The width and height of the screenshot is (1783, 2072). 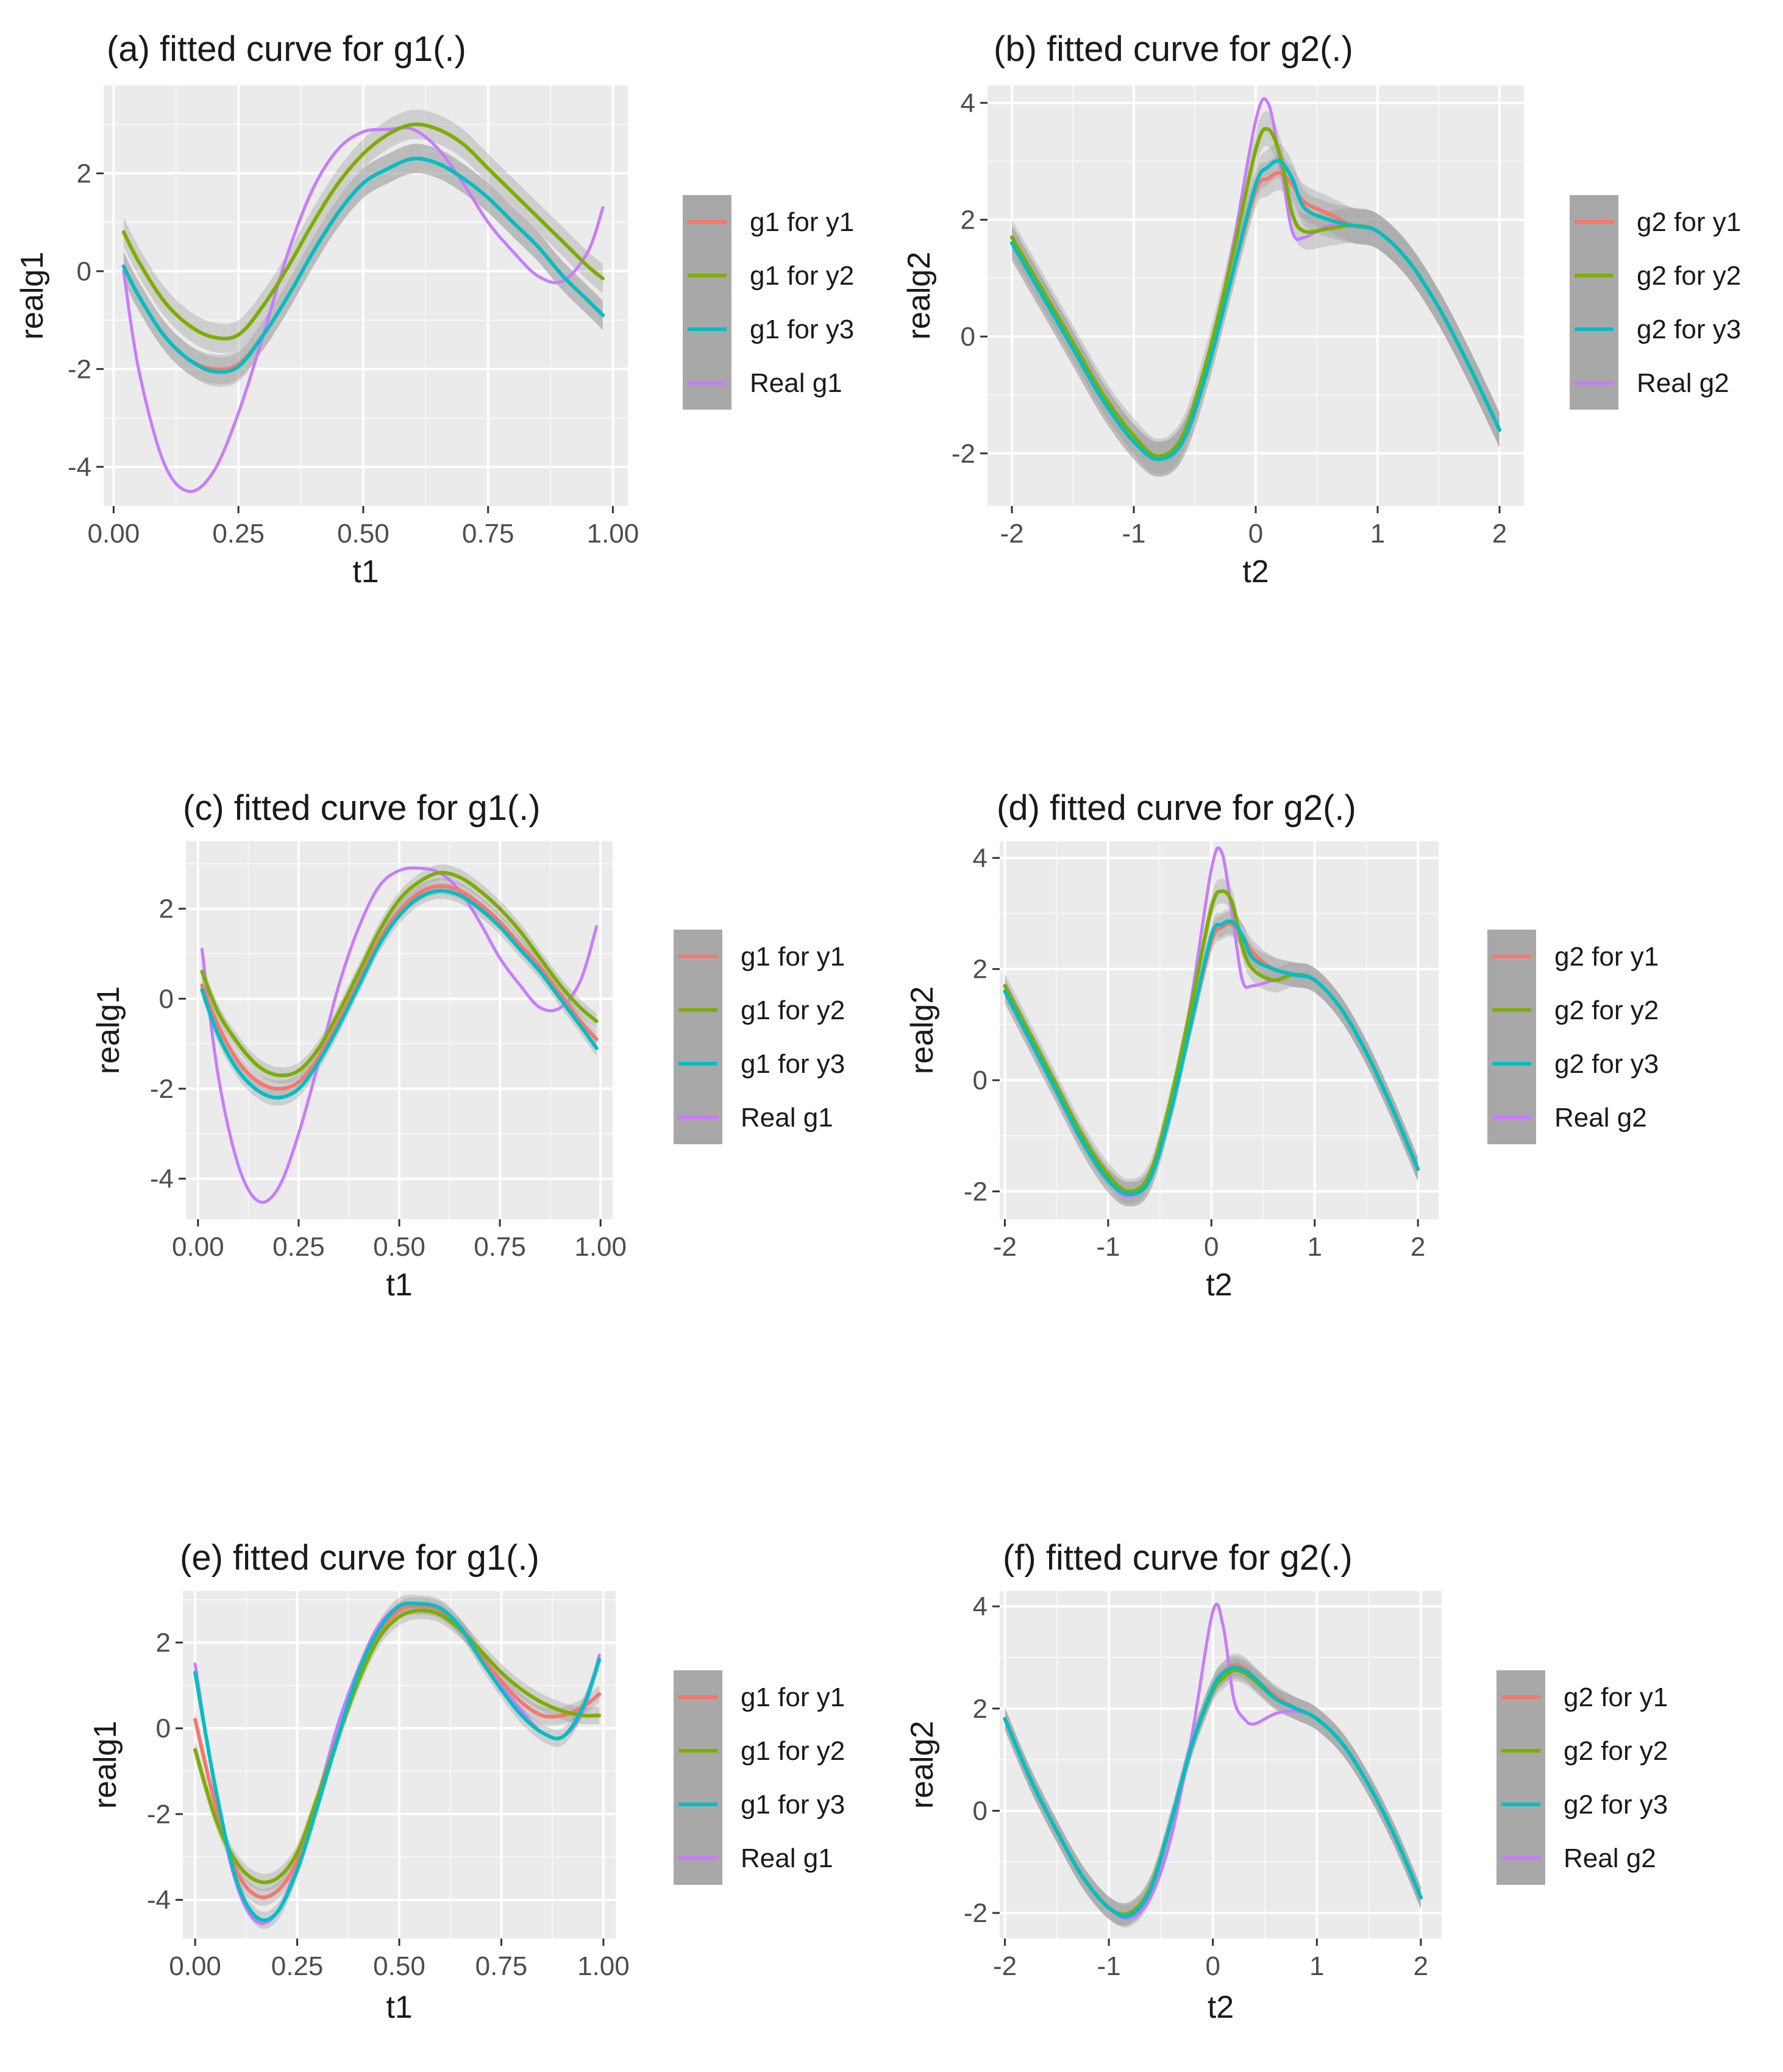 I want to click on x-tick-label: -2, so click(x=1011, y=534).